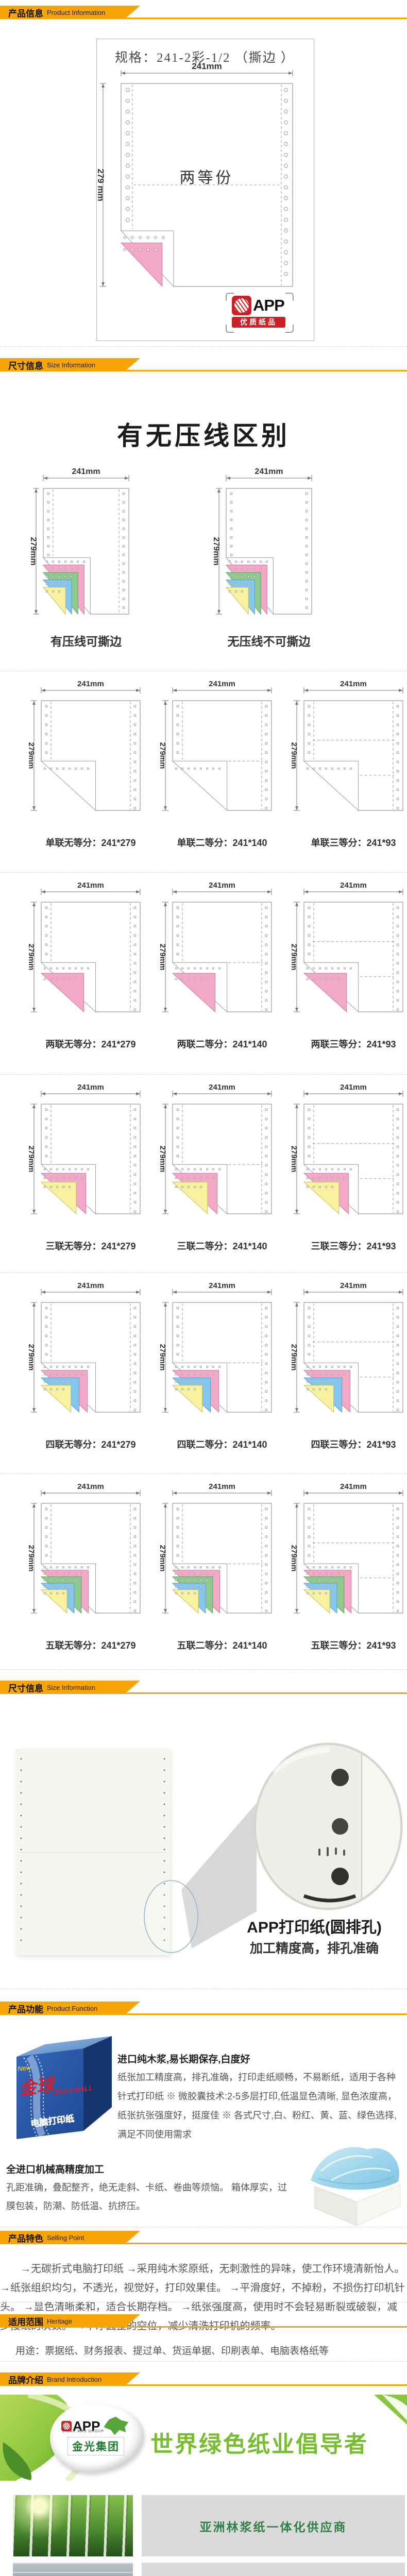 The width and height of the screenshot is (407, 2576). What do you see at coordinates (71, 365) in the screenshot?
I see `banner-title-en: Size Information` at bounding box center [71, 365].